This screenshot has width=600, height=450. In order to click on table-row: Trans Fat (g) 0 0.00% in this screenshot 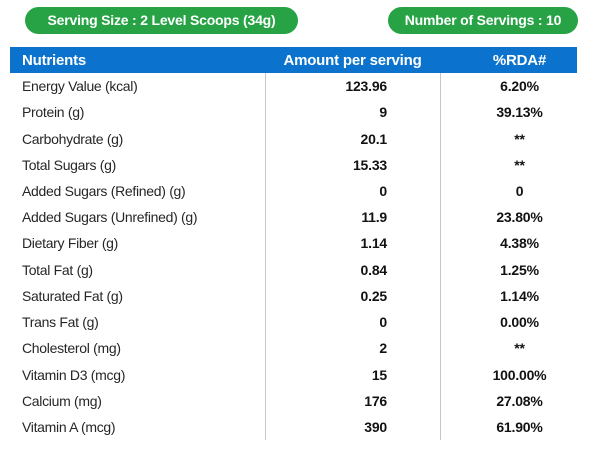, I will do `click(293, 322)`.